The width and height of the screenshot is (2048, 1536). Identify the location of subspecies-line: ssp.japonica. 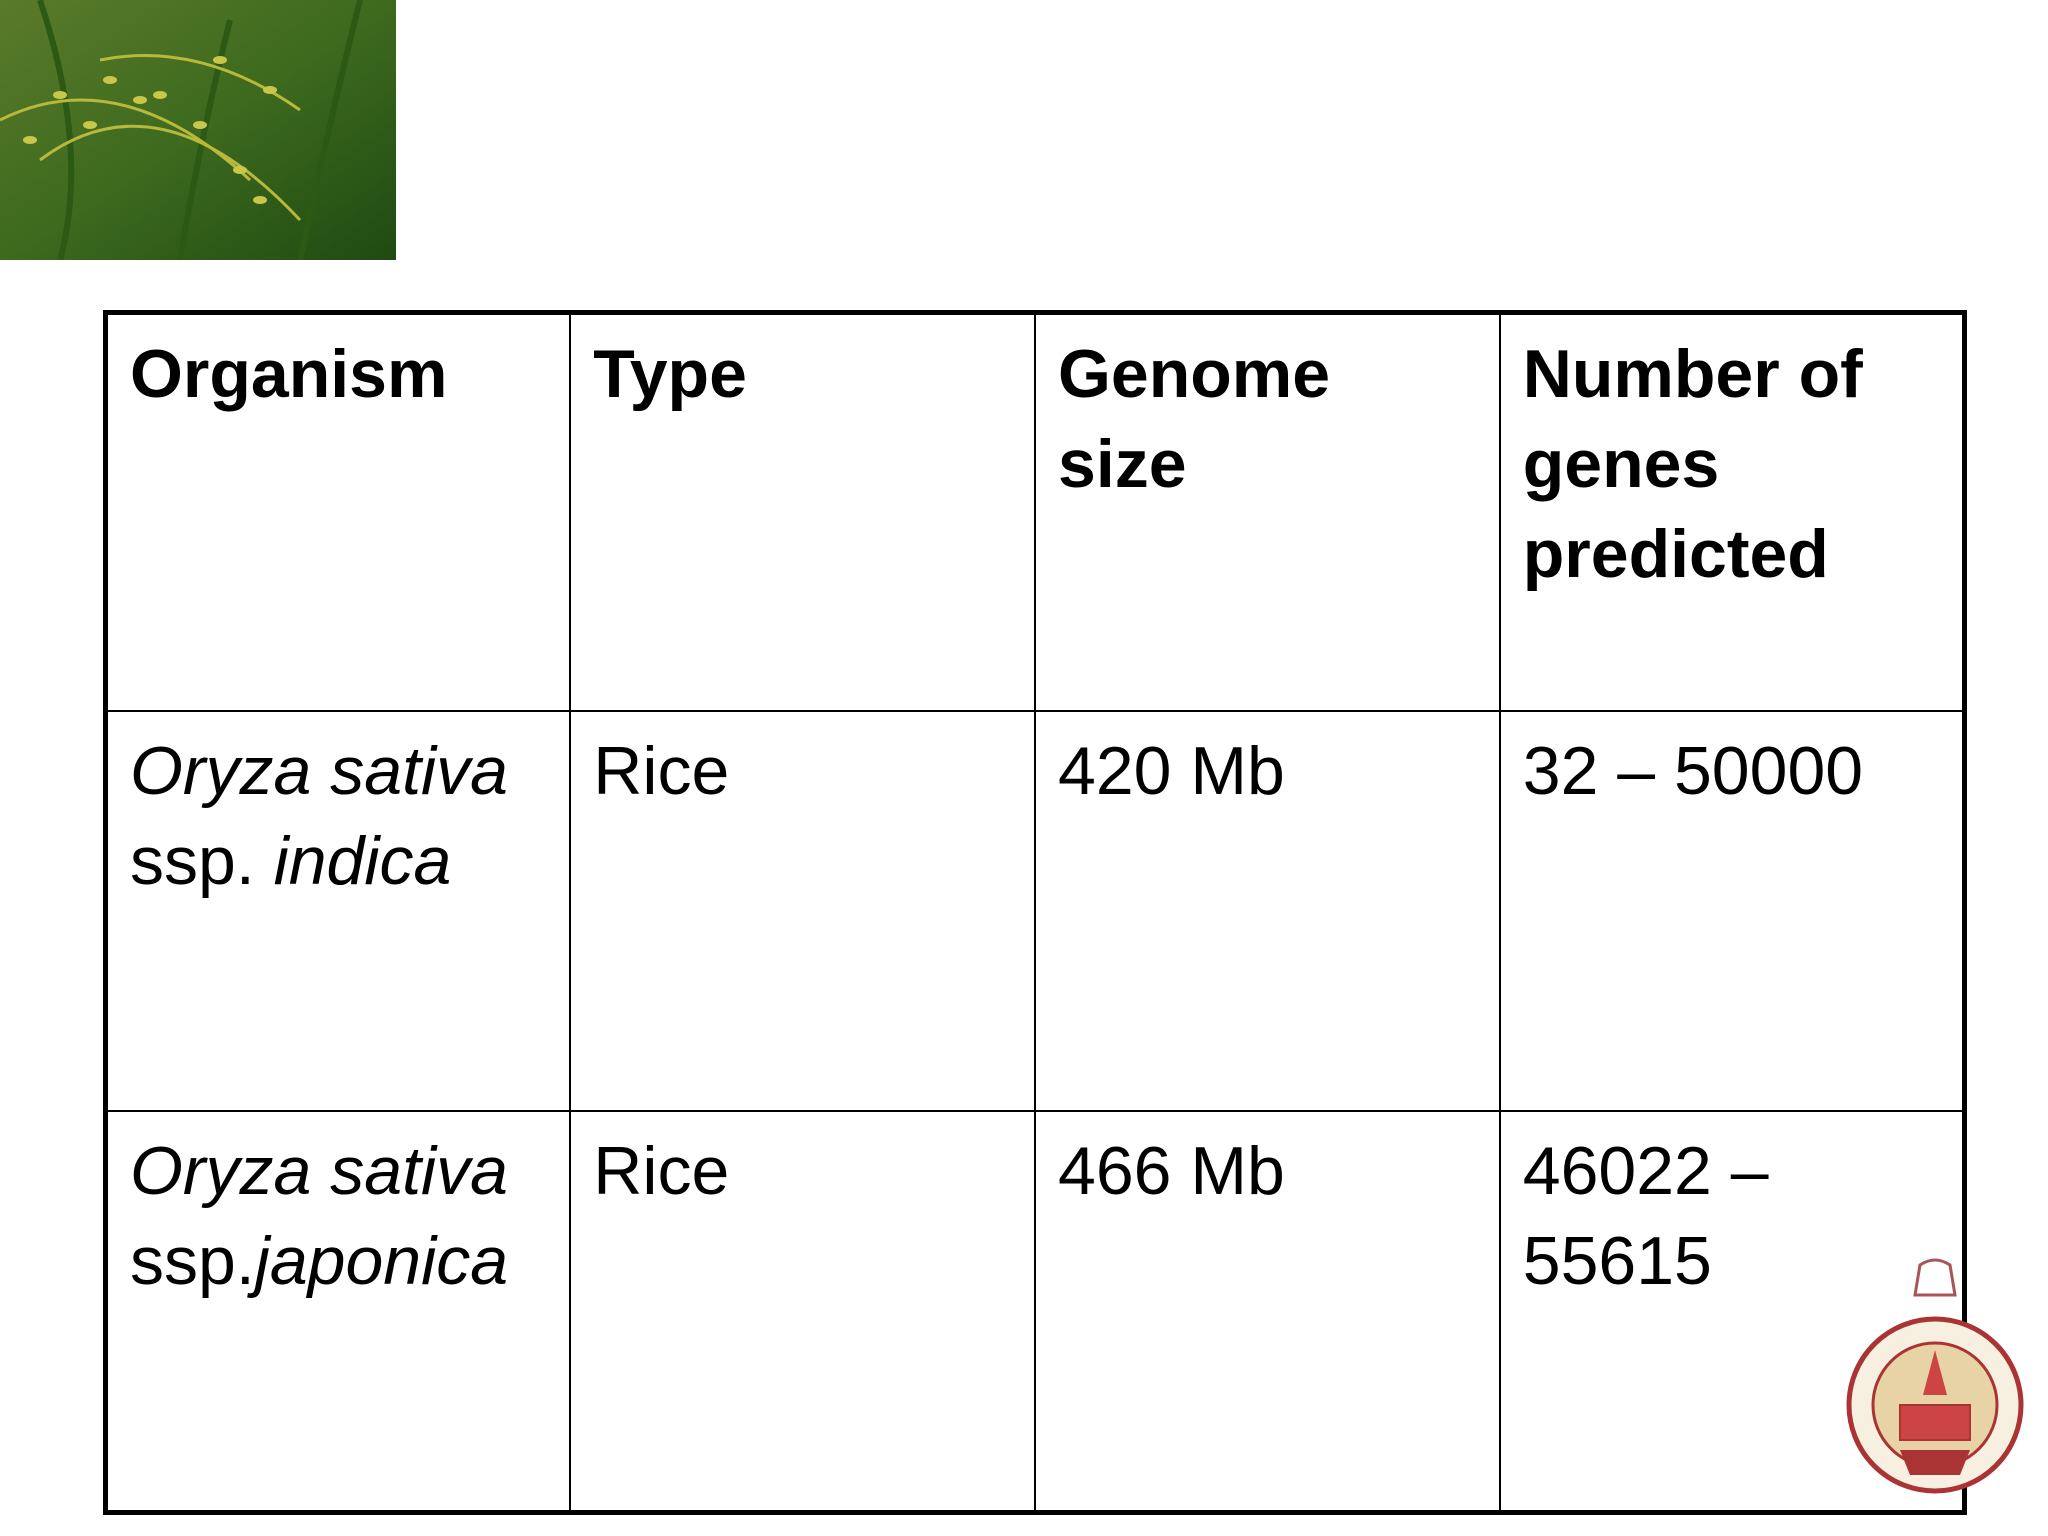
(338, 1261).